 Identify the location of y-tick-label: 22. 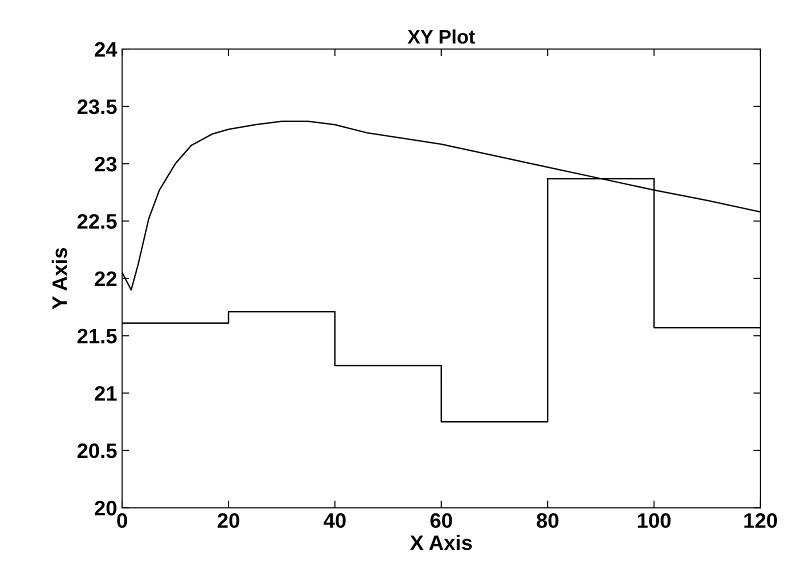
(105, 278).